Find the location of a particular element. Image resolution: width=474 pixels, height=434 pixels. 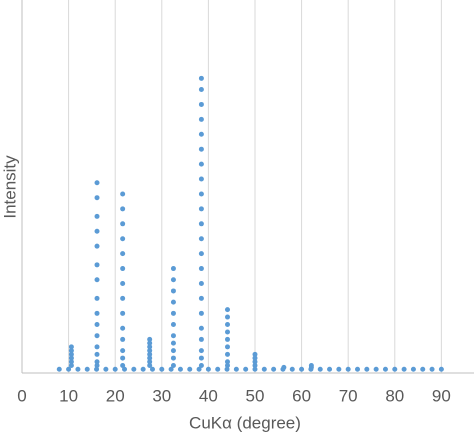

x-tick-label: 90 is located at coordinates (441, 395).